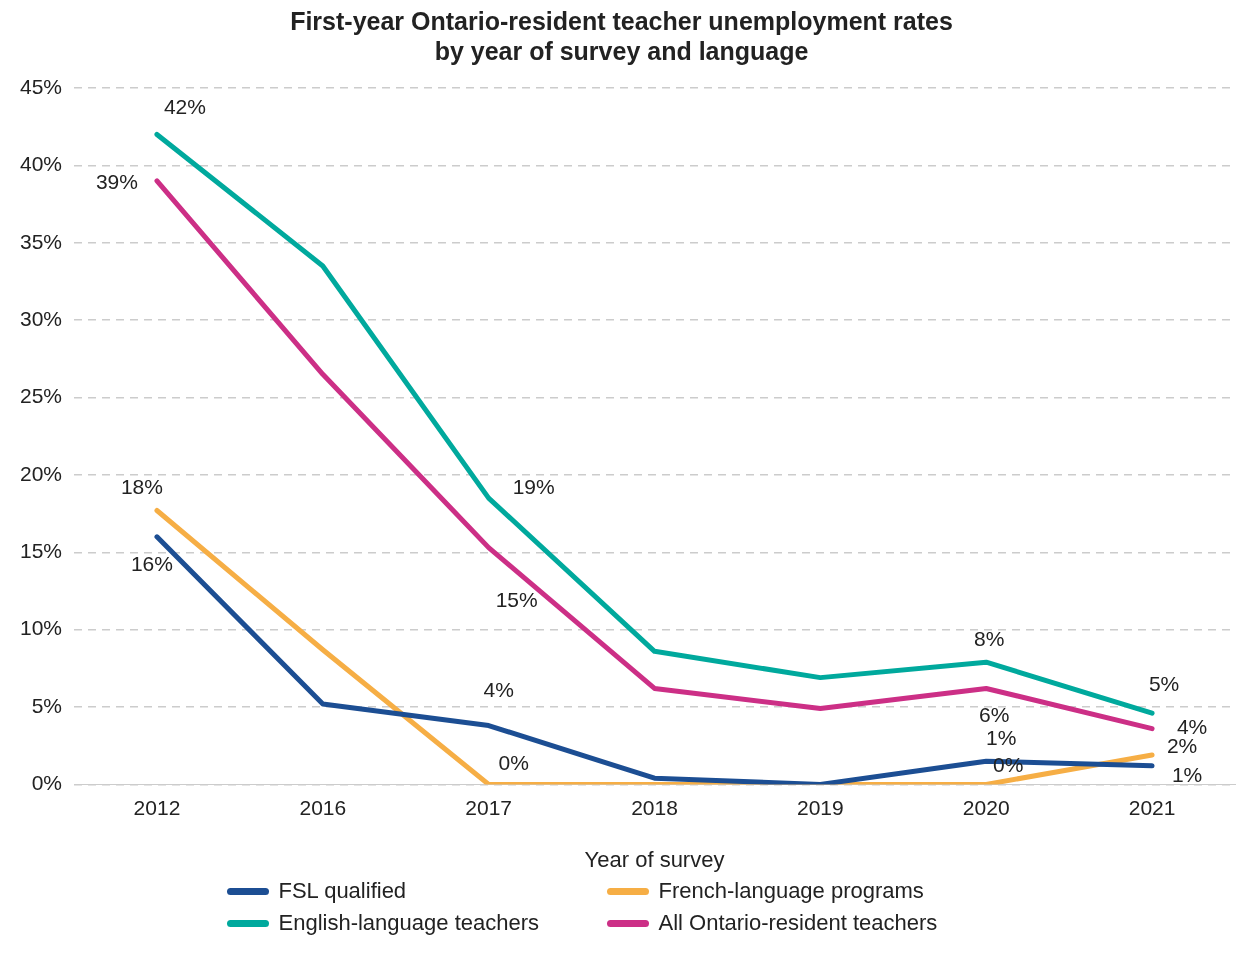 The width and height of the screenshot is (1253, 960). What do you see at coordinates (798, 923) in the screenshot?
I see `legend-label: All Ontario-resident teachers` at bounding box center [798, 923].